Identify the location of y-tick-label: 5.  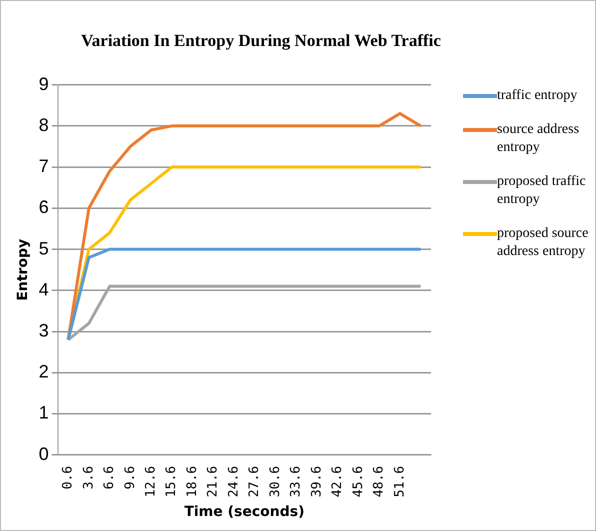
(43, 248).